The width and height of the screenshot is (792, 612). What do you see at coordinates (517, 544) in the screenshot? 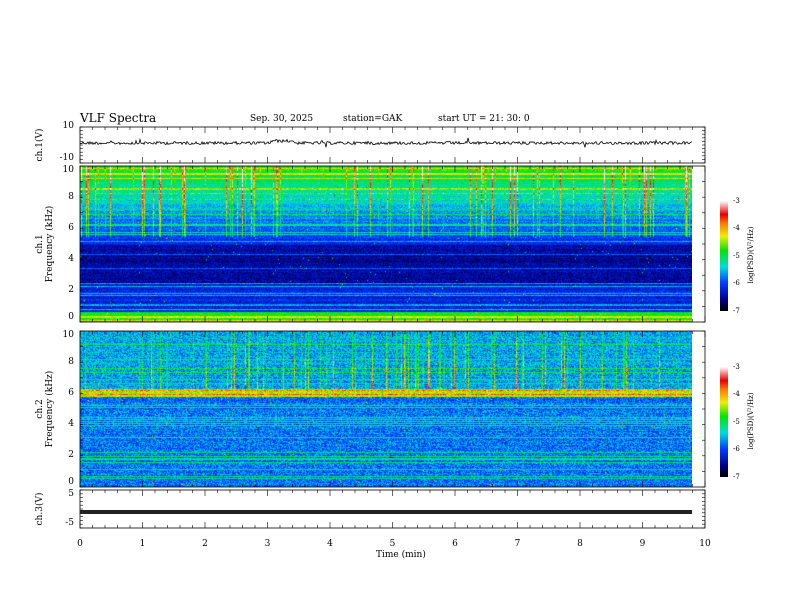
I see `x-tick-label: 7` at bounding box center [517, 544].